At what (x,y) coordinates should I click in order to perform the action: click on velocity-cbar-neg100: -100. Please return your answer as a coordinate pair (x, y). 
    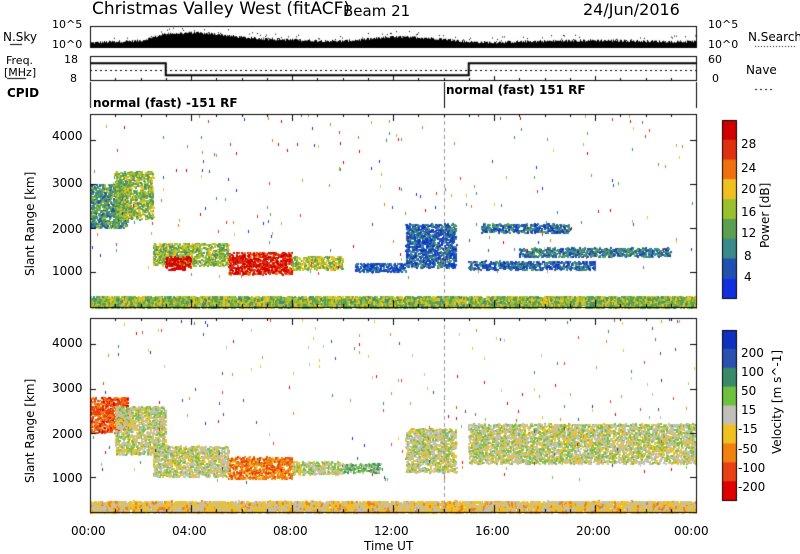
    Looking at the image, I should click on (752, 468).